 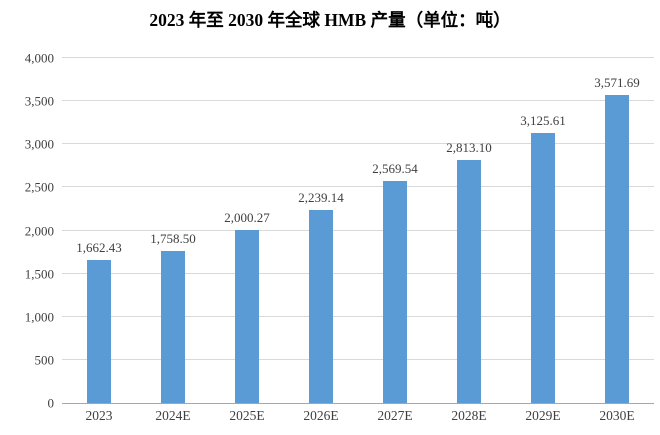 What do you see at coordinates (99, 247) in the screenshot?
I see `bar-value-label: 1,662.43` at bounding box center [99, 247].